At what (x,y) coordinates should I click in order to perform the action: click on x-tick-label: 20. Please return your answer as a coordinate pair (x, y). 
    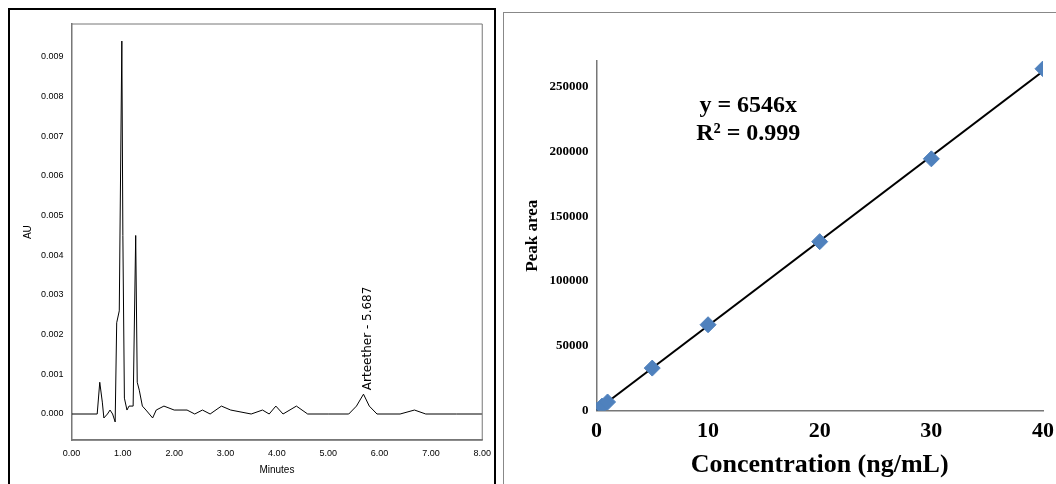
    Looking at the image, I should click on (819, 430).